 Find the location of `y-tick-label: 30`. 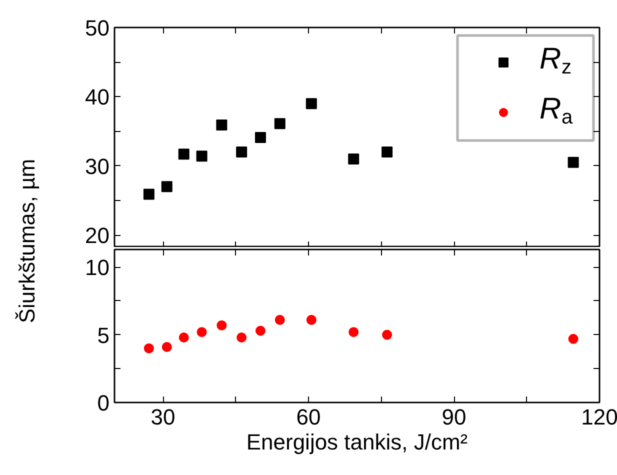

y-tick-label: 30 is located at coordinates (97, 166).